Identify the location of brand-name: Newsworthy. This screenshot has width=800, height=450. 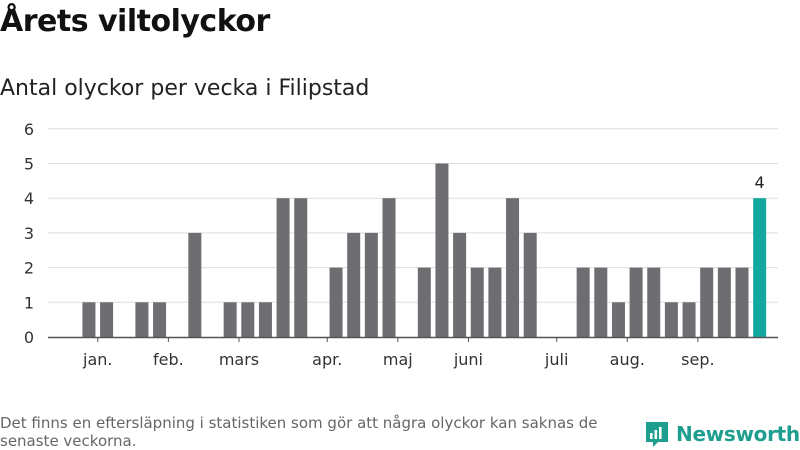
(738, 434).